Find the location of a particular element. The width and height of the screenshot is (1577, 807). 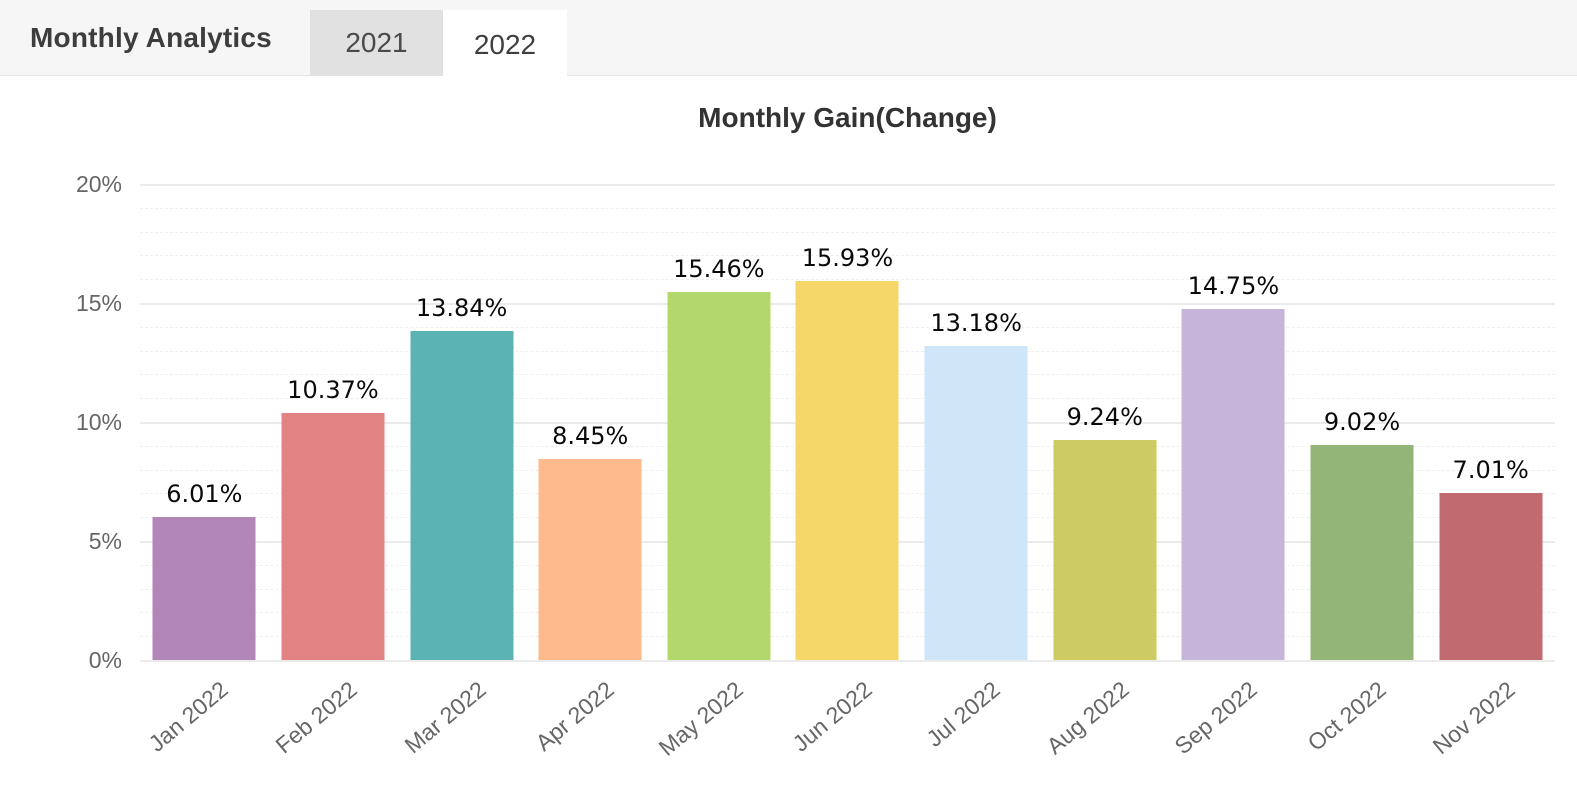

page-title: Monthly Analytics is located at coordinates (151, 37).